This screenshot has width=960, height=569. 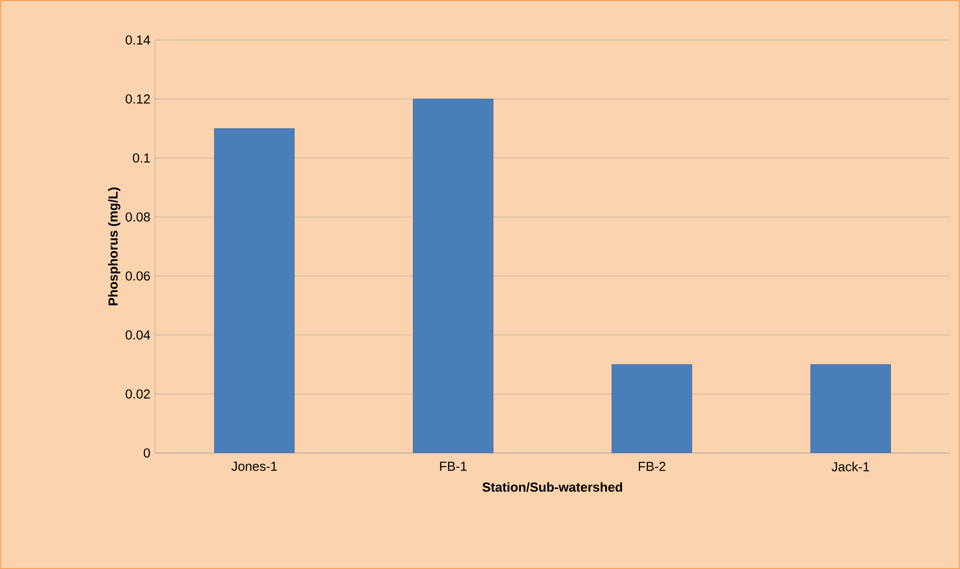 What do you see at coordinates (453, 466) in the screenshot?
I see `x-tick-label: FB-1` at bounding box center [453, 466].